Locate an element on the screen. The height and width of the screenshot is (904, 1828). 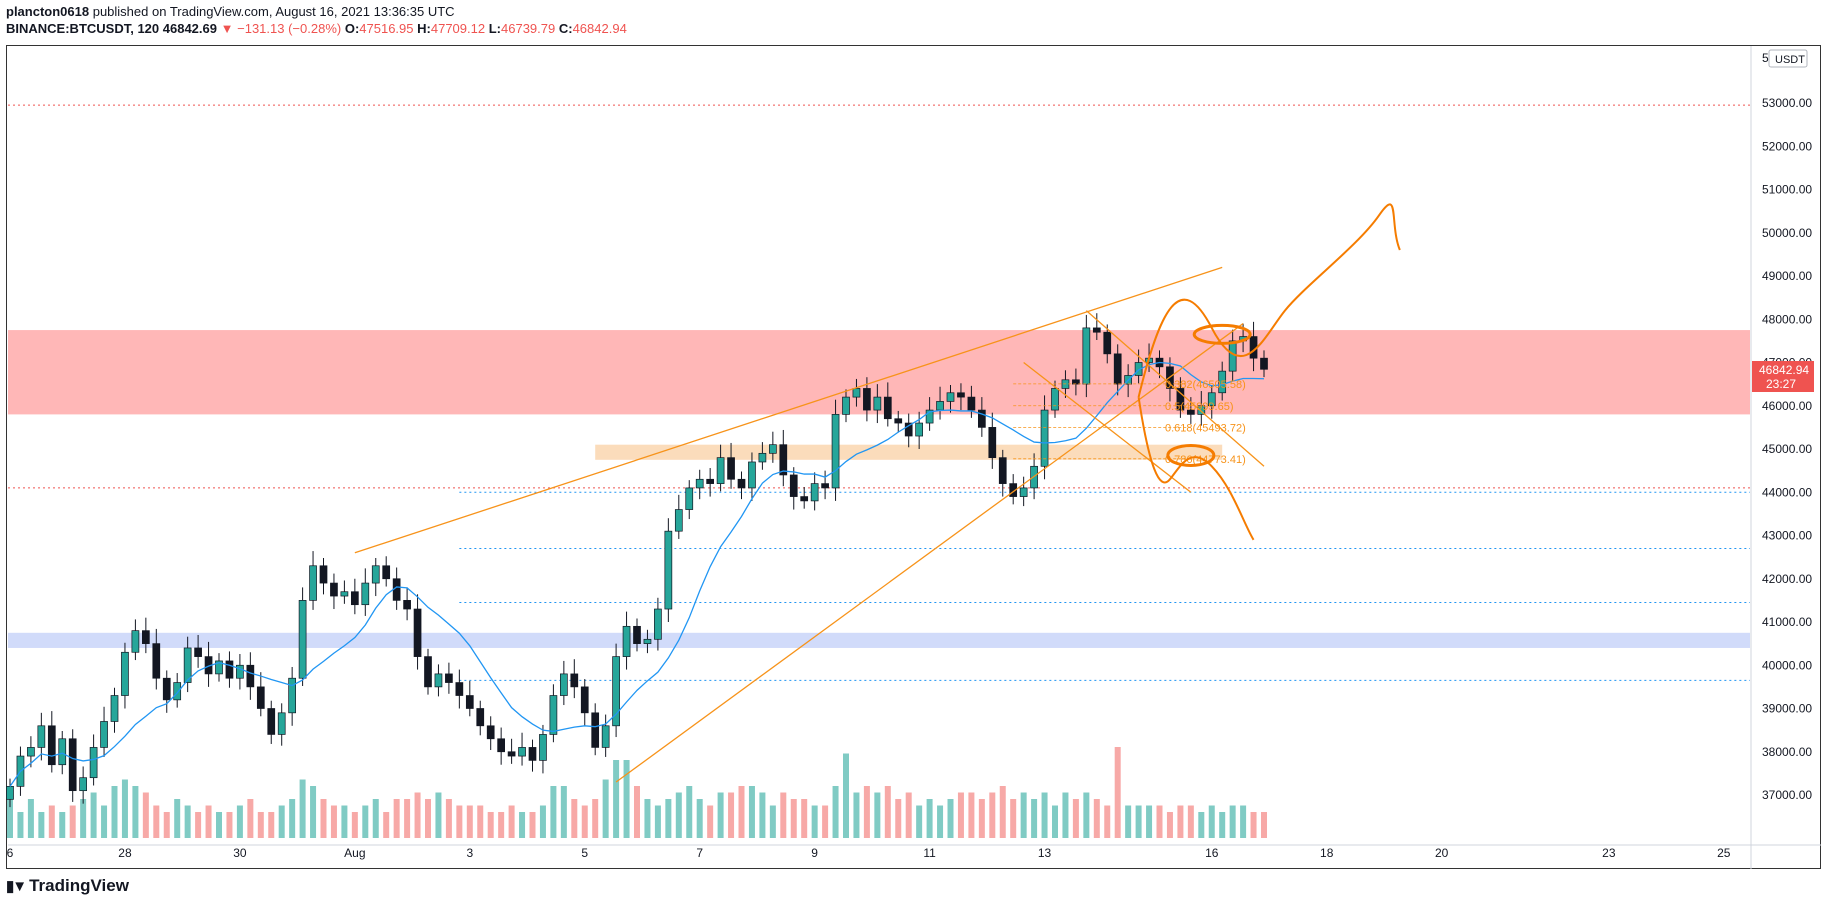
price-axis-tick: 45000.00 is located at coordinates (1787, 449).